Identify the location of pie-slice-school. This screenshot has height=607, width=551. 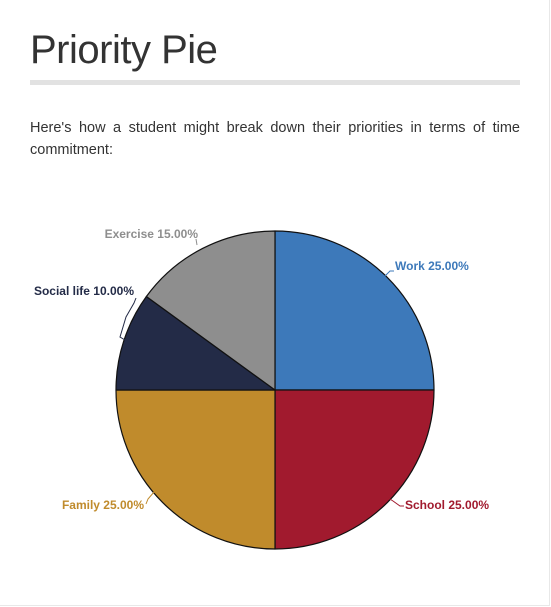
(354, 469).